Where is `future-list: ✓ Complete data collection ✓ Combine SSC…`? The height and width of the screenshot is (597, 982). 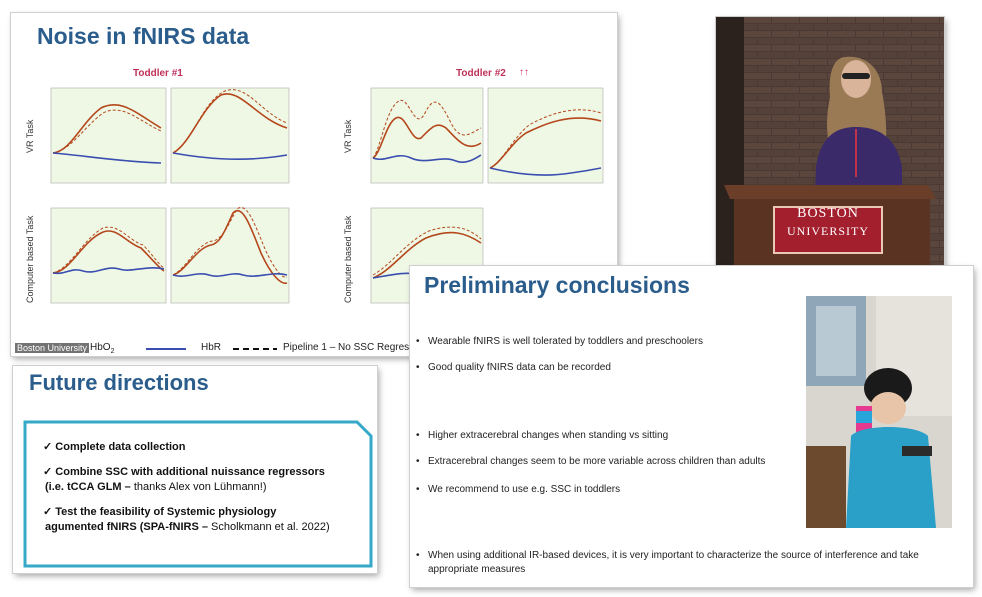
future-list: ✓ Complete data collection ✓ Combine SSC… is located at coordinates (203, 492).